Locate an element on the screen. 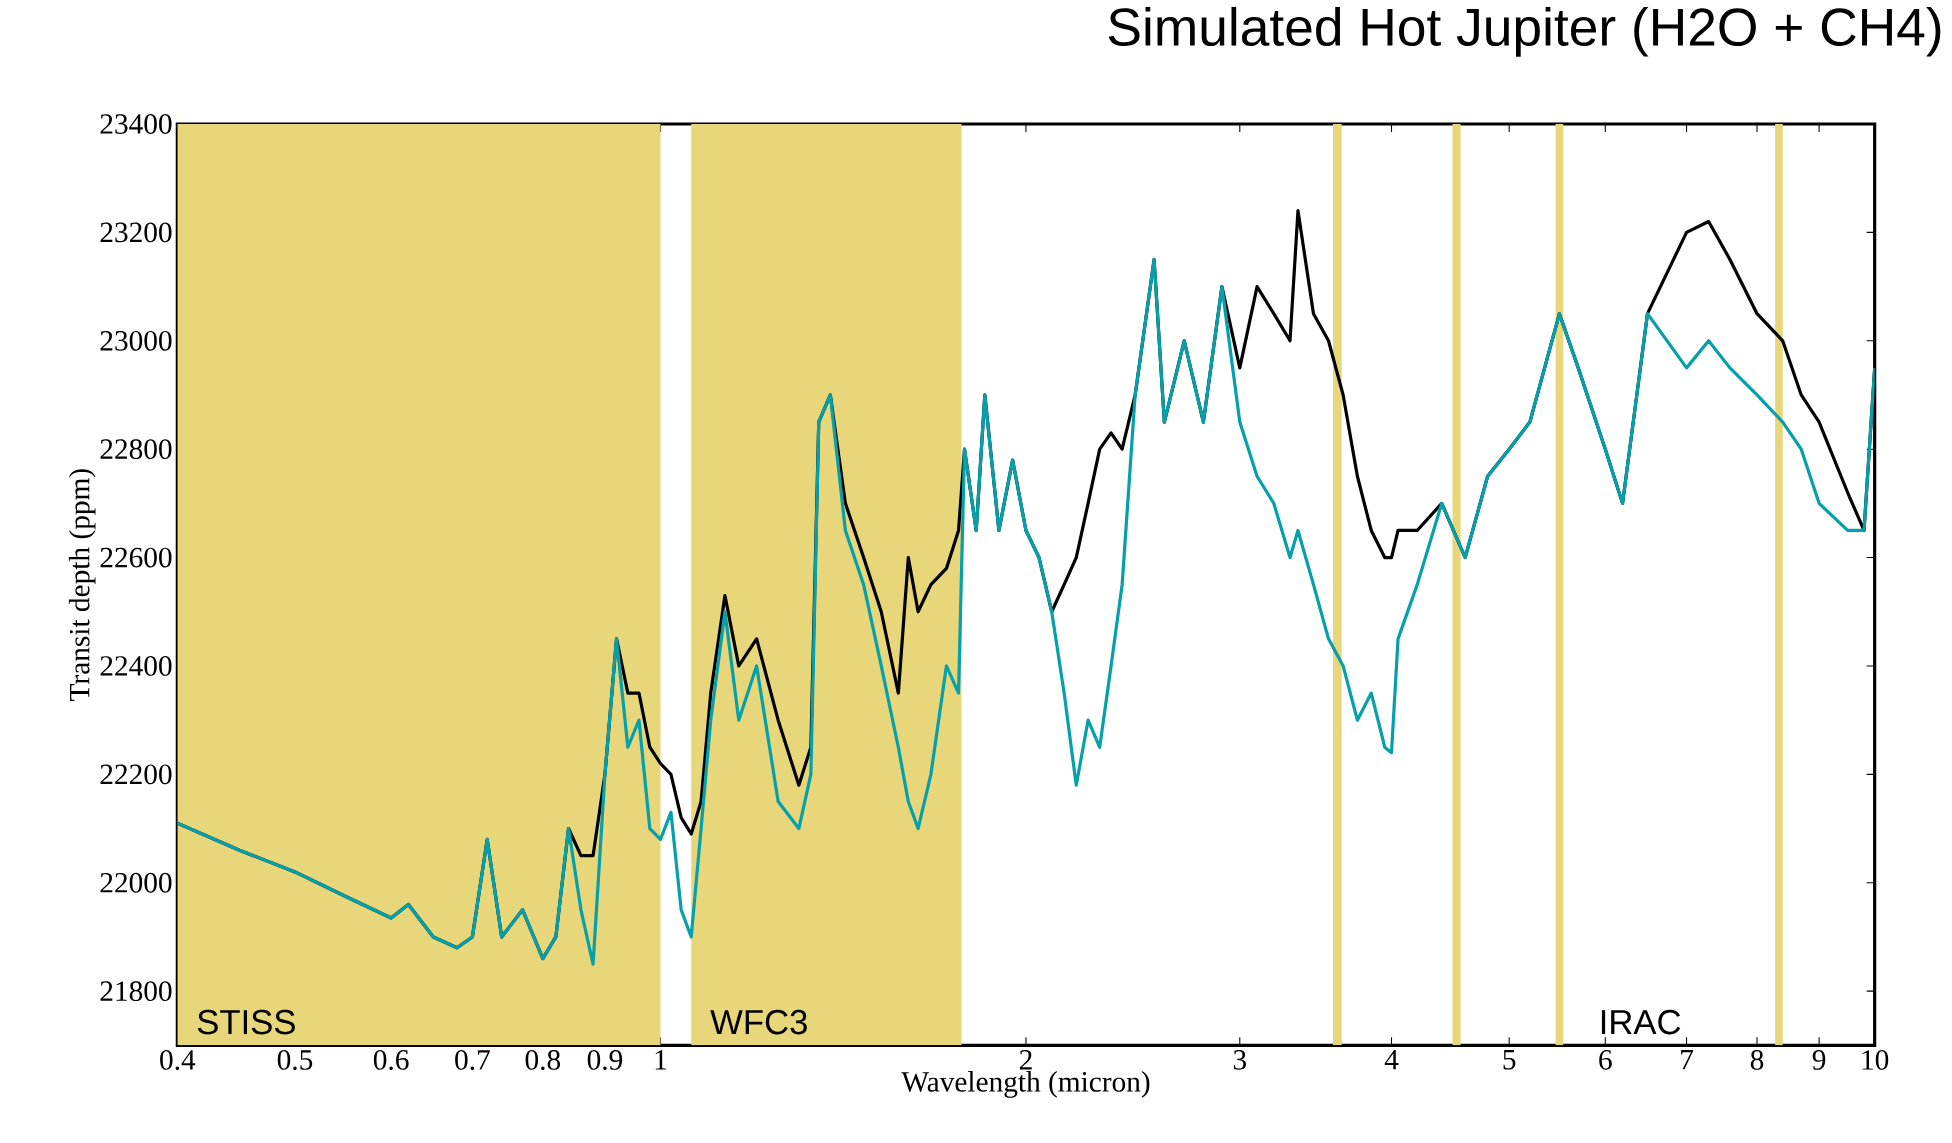  x-tick-label: 8 is located at coordinates (1757, 1060).